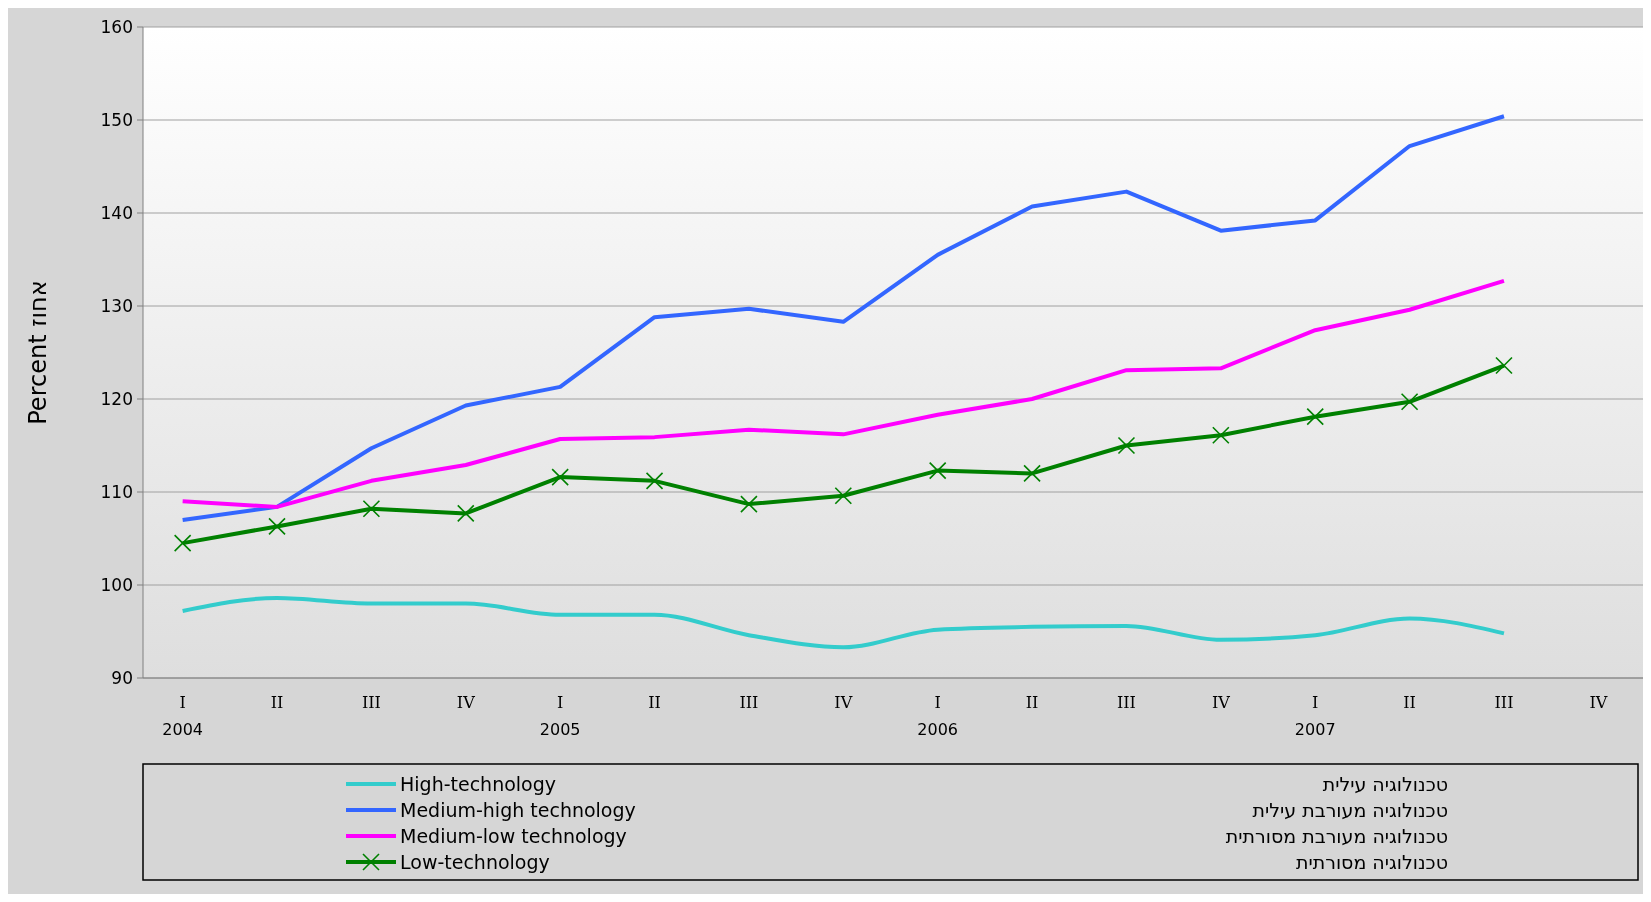 This screenshot has width=1651, height=902. Describe the element at coordinates (116, 305) in the screenshot. I see `y-tick-label: 130` at that location.